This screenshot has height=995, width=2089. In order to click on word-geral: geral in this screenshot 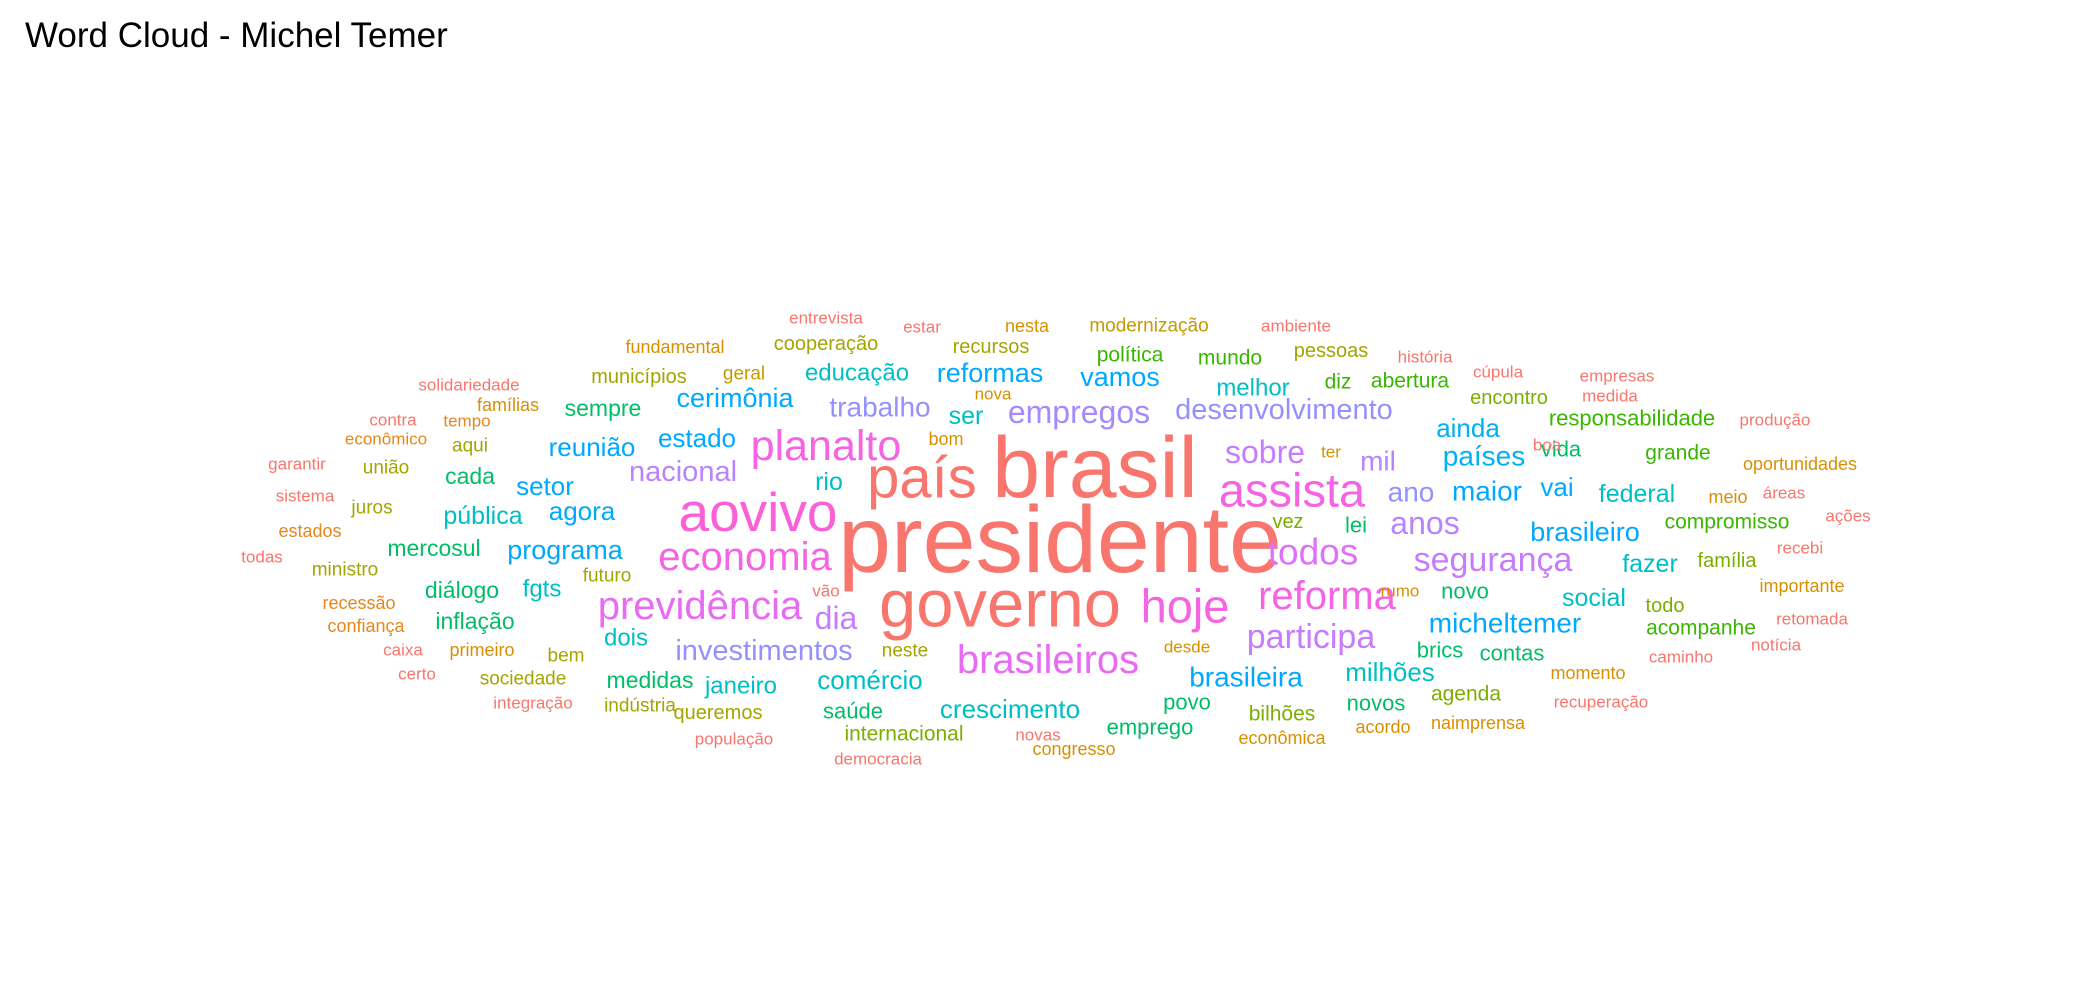, I will do `click(744, 374)`.